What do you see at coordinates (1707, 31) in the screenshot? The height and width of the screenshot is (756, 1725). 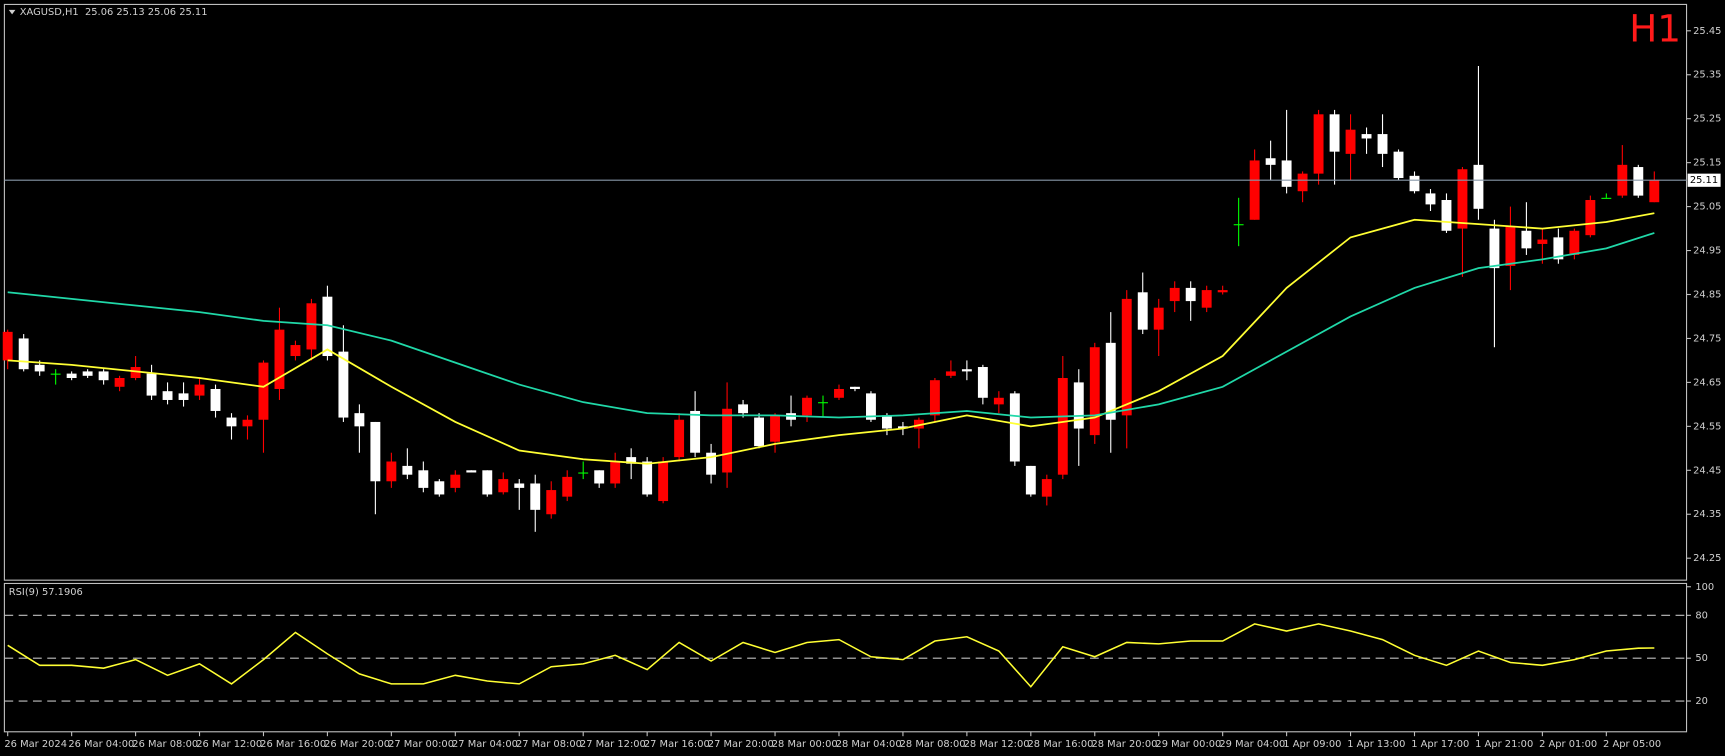 I see `y-tick-label: 25.45` at bounding box center [1707, 31].